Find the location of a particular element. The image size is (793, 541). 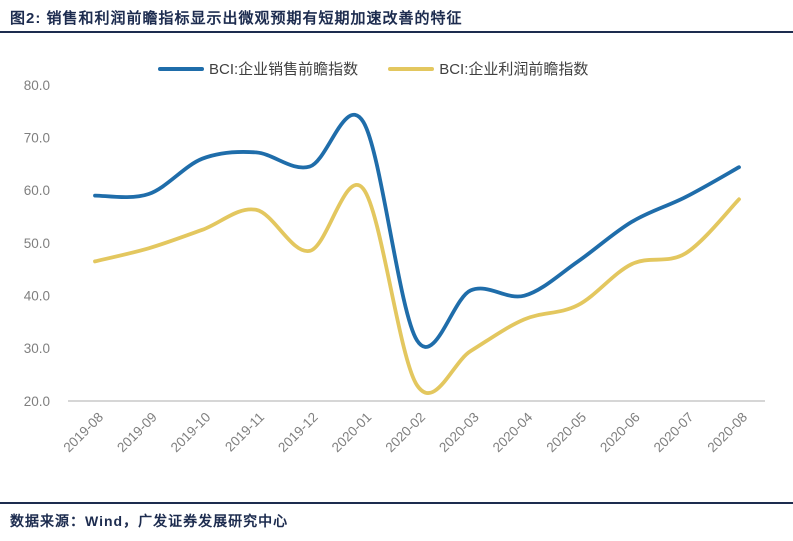

x-axis-tick-label: 2019-12 is located at coordinates (298, 433).